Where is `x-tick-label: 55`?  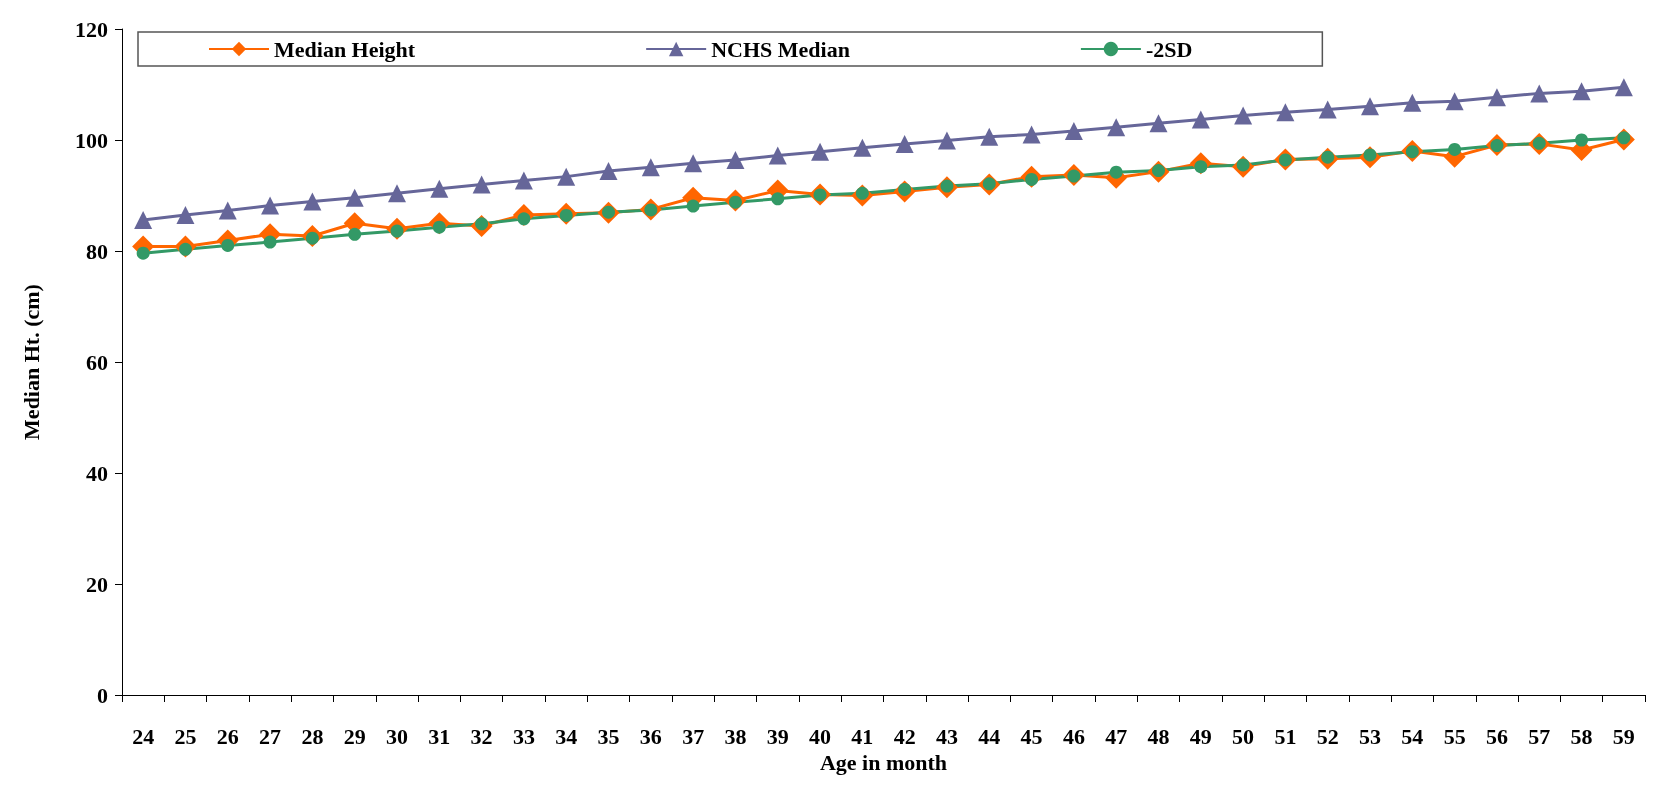
x-tick-label: 55 is located at coordinates (1454, 736).